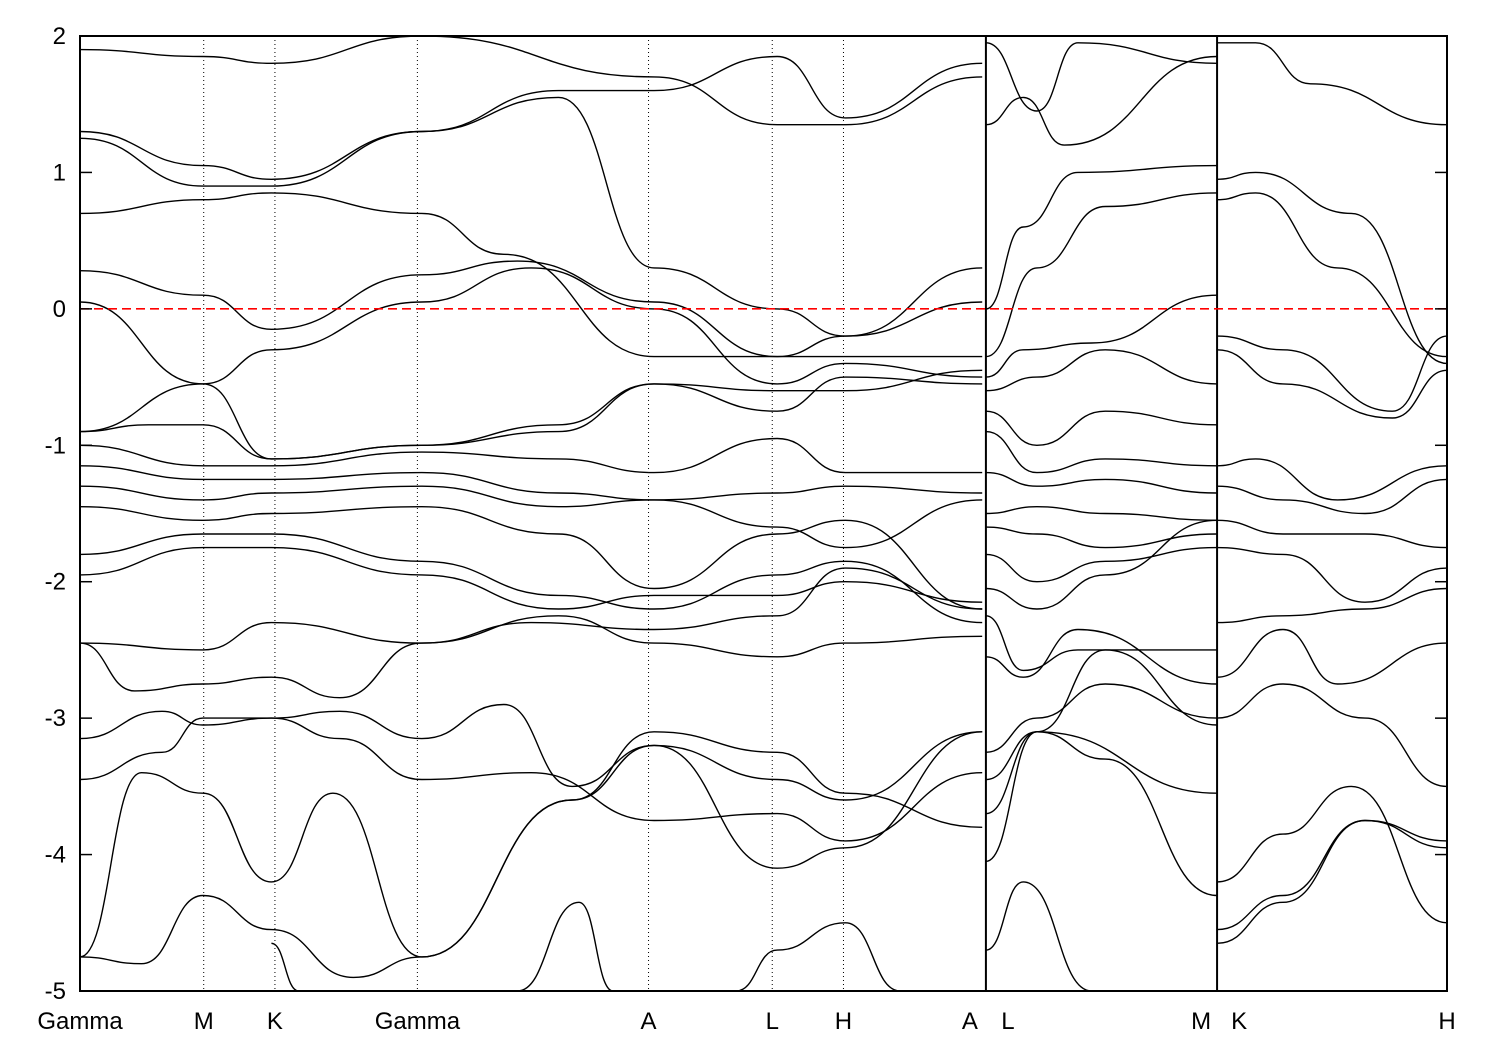  Describe the element at coordinates (746, 1021) in the screenshot. I see `x-axis-kpath: Gamma M K Gamma A L H A L M K H` at that location.